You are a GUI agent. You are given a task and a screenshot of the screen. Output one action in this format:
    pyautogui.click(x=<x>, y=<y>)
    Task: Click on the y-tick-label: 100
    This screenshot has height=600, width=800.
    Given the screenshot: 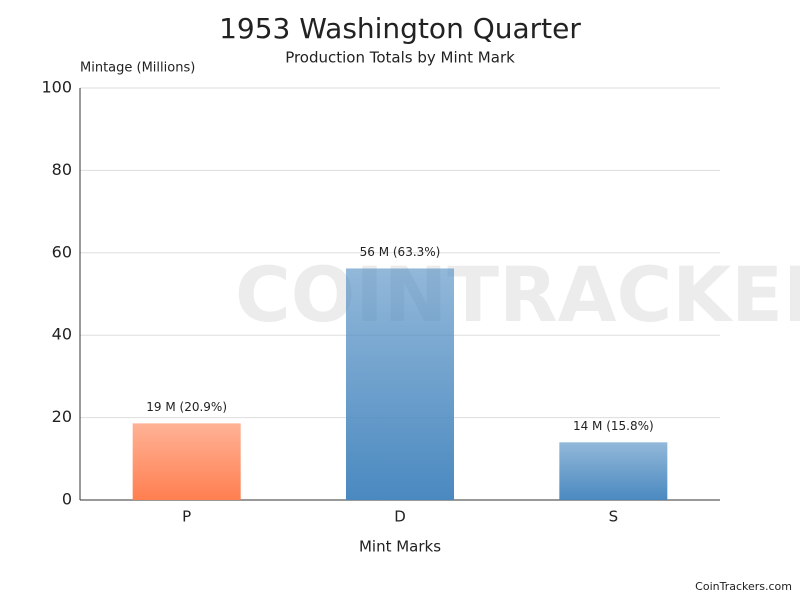 What is the action you would take?
    pyautogui.click(x=56, y=87)
    